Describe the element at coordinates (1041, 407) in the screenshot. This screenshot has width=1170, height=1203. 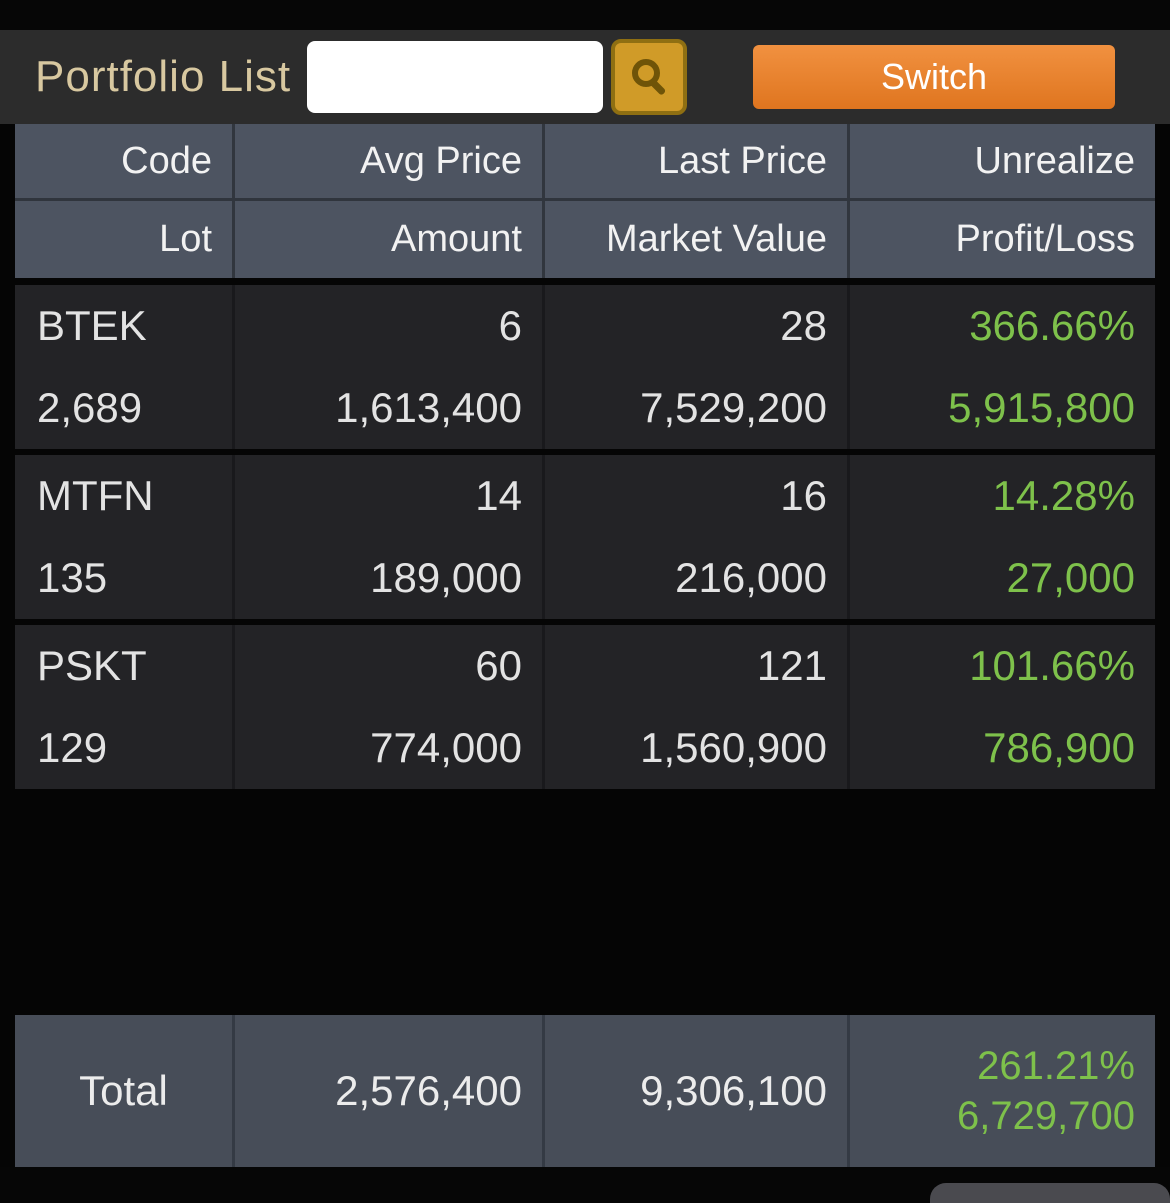
I see `cell-profit-loss: 5,915,800` at that location.